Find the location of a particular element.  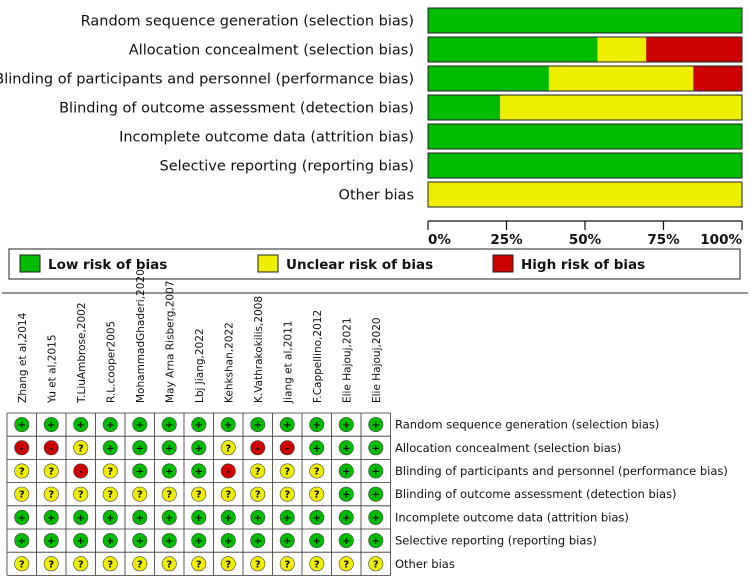

study-label: Kehkshan,2022 is located at coordinates (229, 362).